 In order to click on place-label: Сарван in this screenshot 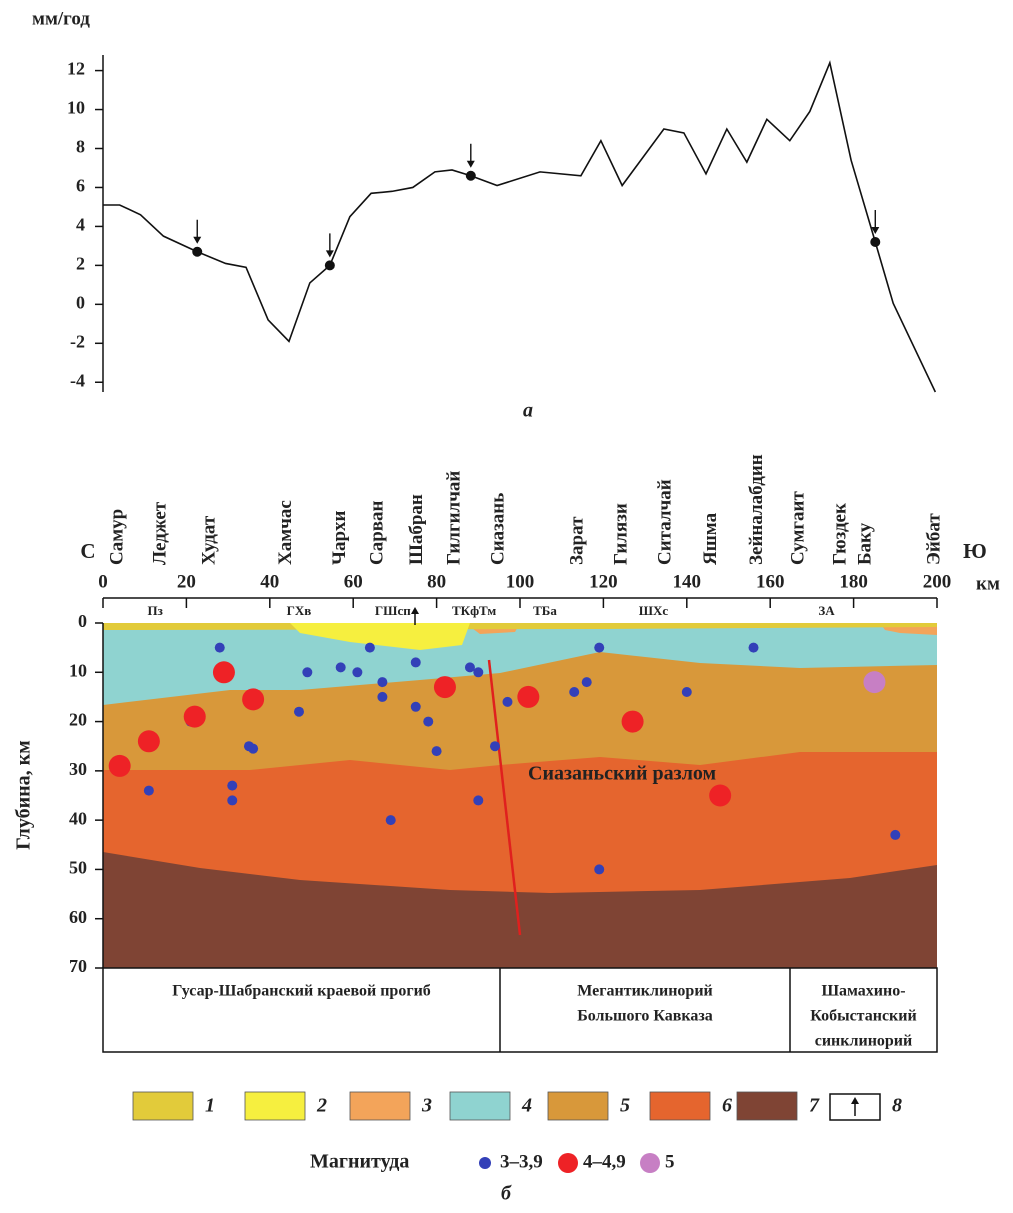, I will do `click(377, 532)`.